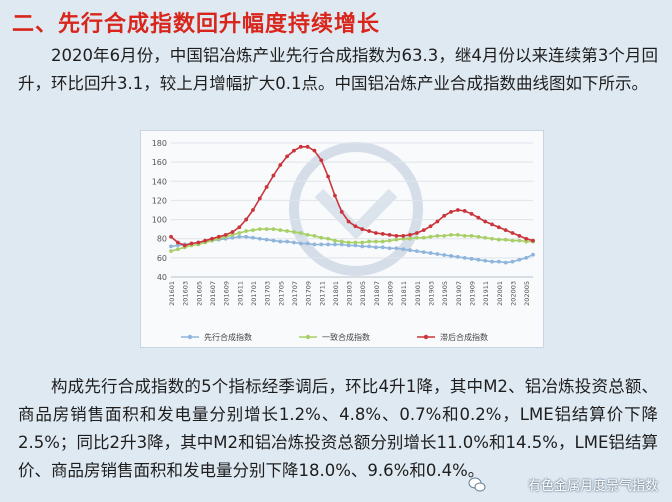 Image resolution: width=672 pixels, height=502 pixels. What do you see at coordinates (486, 293) in the screenshot?
I see `x-tick-label: 201911` at bounding box center [486, 293].